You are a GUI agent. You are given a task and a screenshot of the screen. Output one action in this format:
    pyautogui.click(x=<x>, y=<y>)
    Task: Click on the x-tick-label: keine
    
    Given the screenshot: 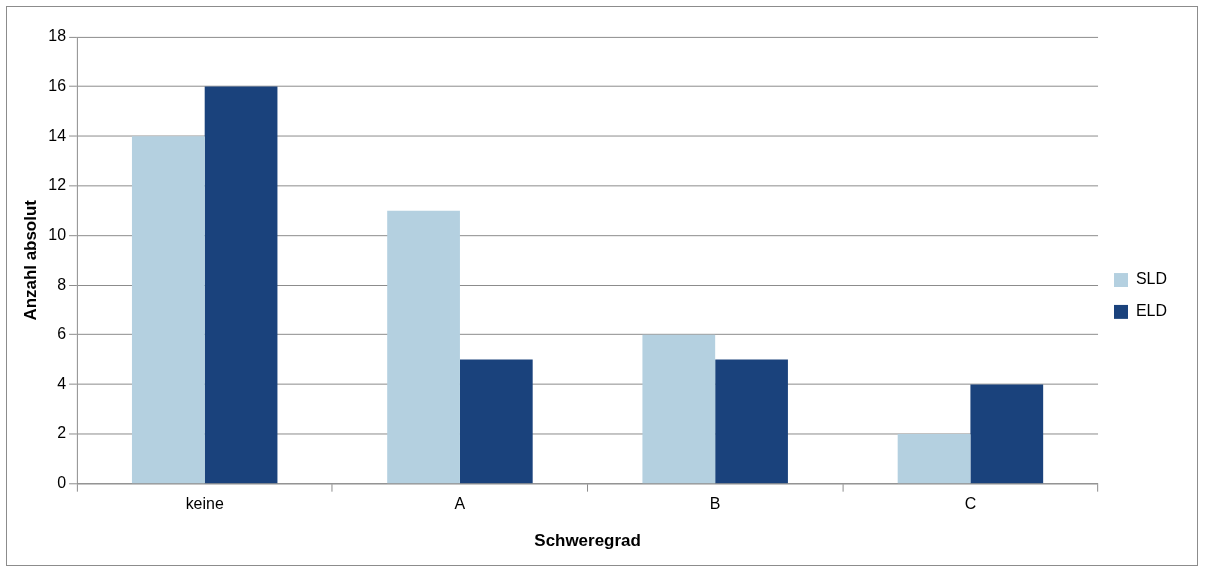 What is the action you would take?
    pyautogui.click(x=204, y=503)
    